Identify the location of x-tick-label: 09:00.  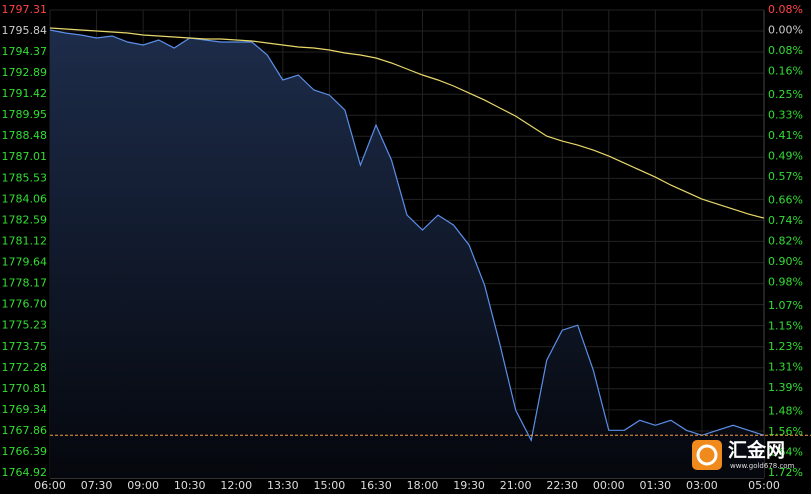
(143, 485).